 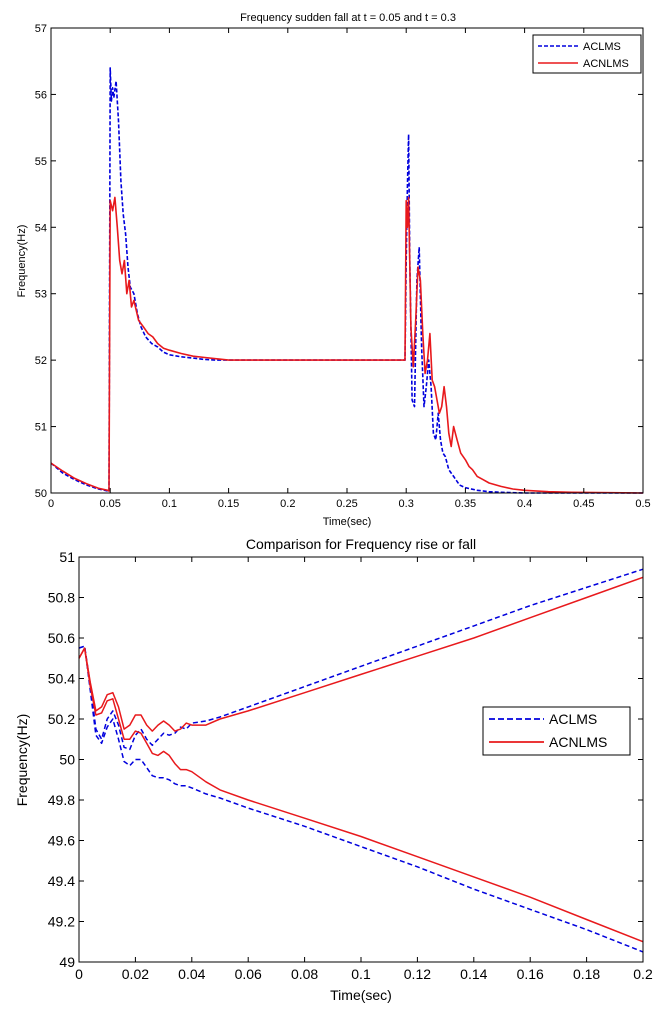 What do you see at coordinates (606, 64) in the screenshot?
I see `chart1-legend-label-acnlms: ACNLMS` at bounding box center [606, 64].